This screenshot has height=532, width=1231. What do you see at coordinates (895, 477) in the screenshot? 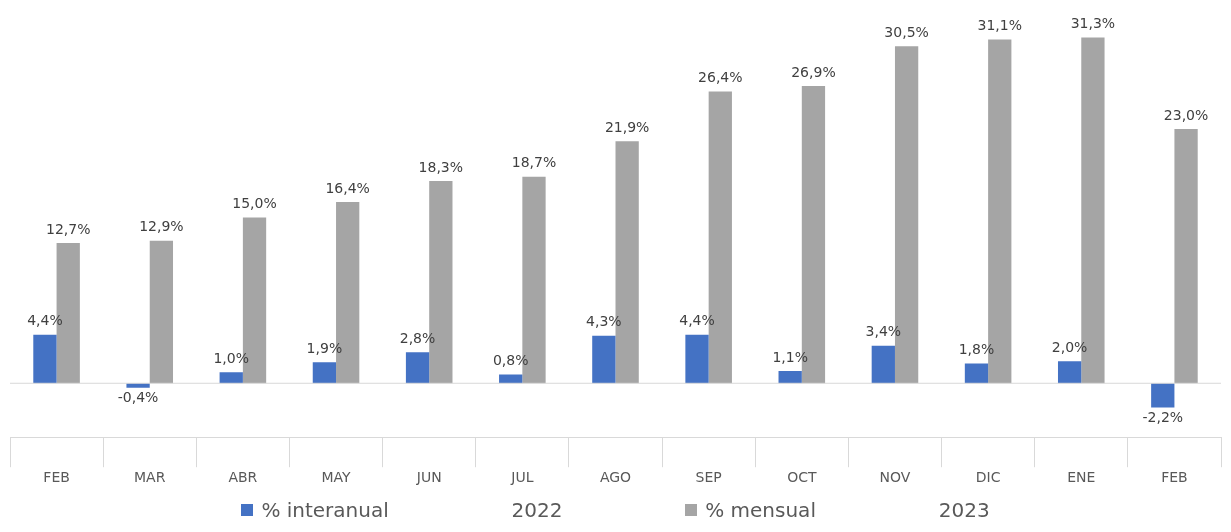
I see `x-tick-label: NOV` at bounding box center [895, 477].